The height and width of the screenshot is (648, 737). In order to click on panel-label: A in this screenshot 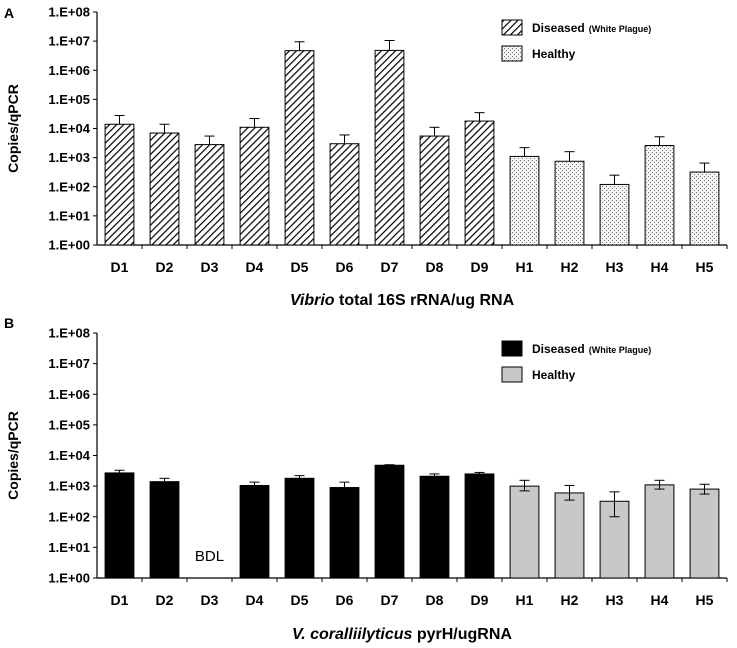, I will do `click(9, 13)`.